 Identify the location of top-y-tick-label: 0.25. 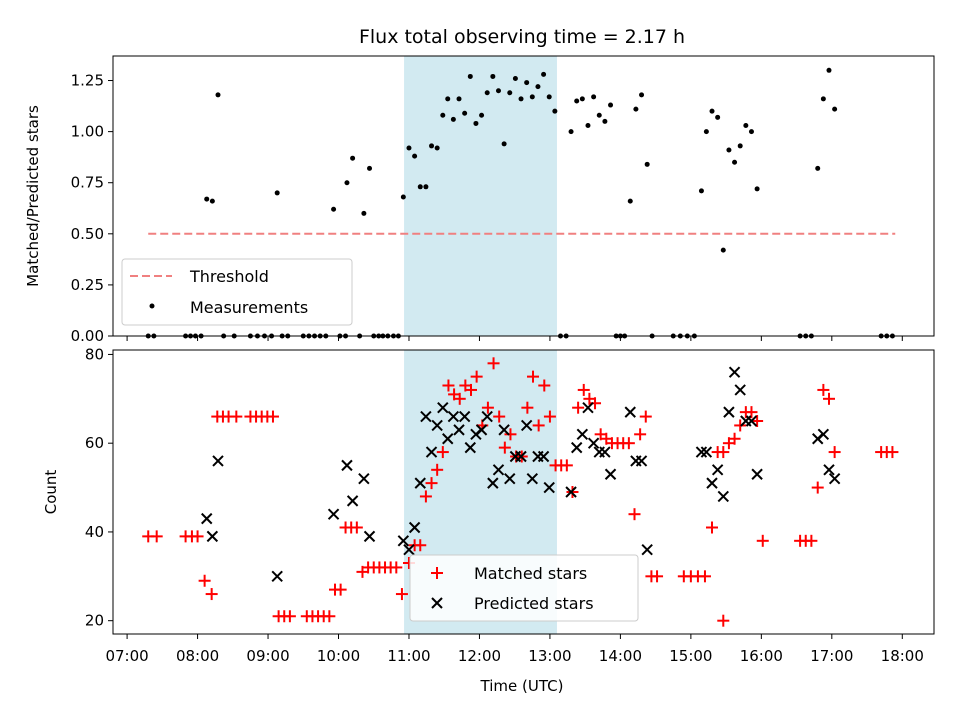
(87, 285).